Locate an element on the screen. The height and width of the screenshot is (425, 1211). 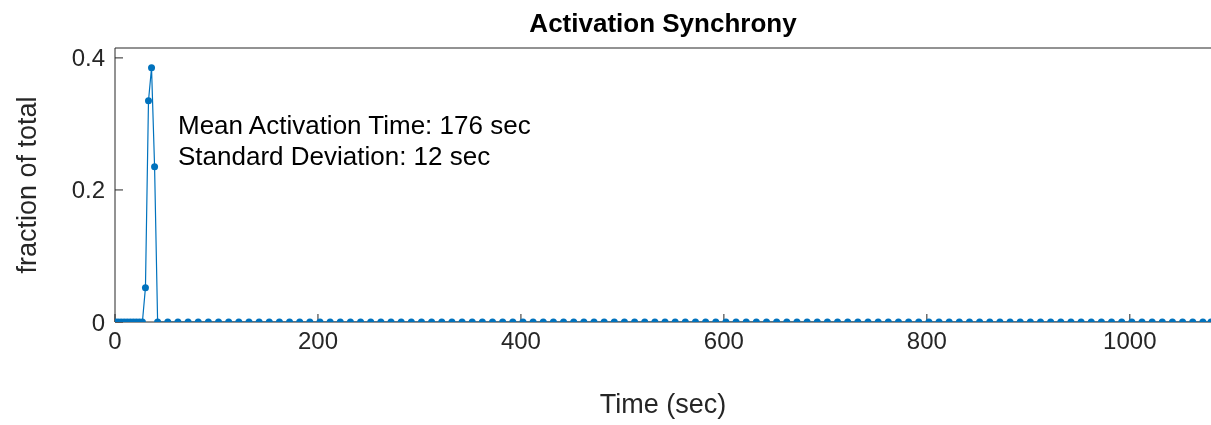
y-tick-label: 0 is located at coordinates (98, 322).